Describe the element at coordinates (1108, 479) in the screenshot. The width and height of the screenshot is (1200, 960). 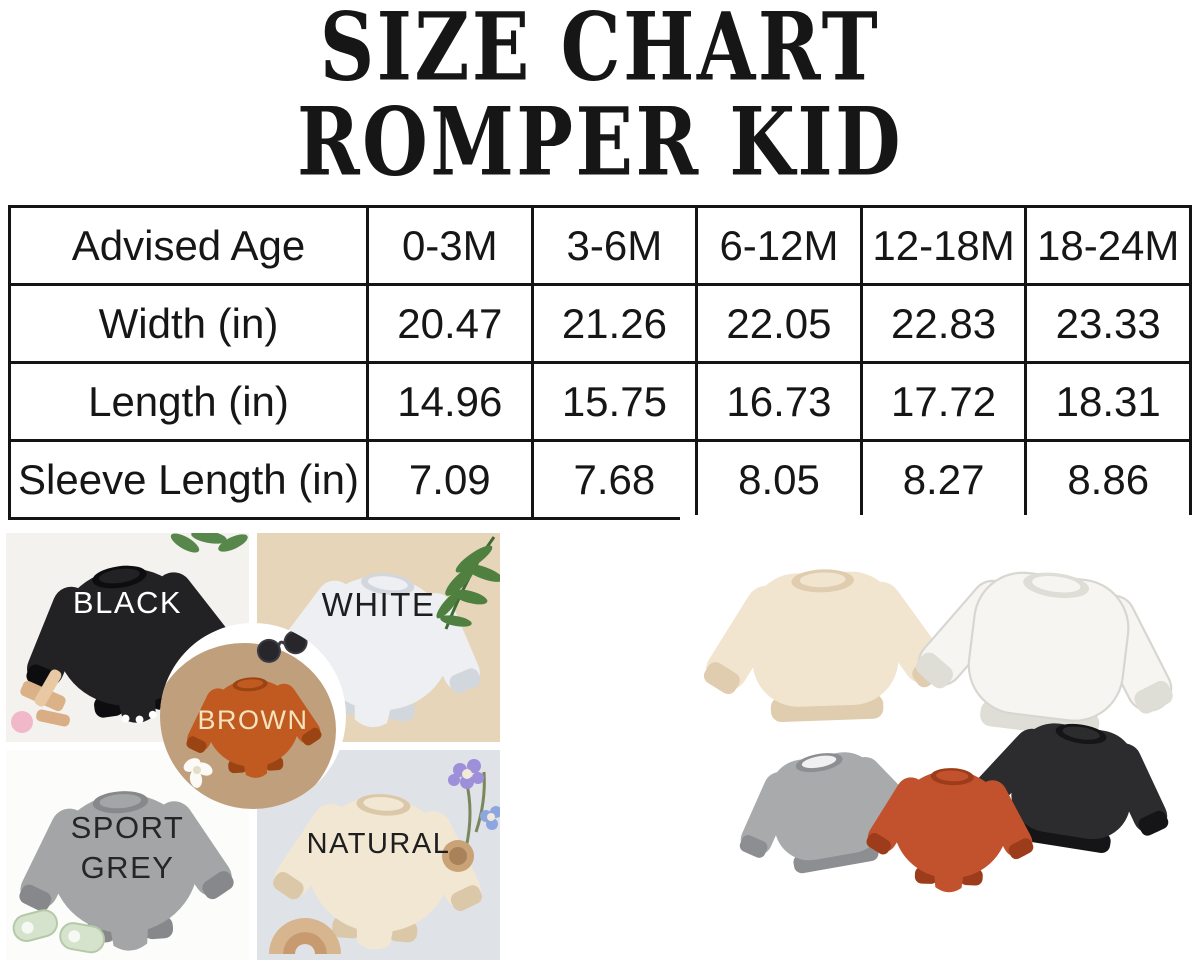
I see `table-cell: 8.86` at that location.